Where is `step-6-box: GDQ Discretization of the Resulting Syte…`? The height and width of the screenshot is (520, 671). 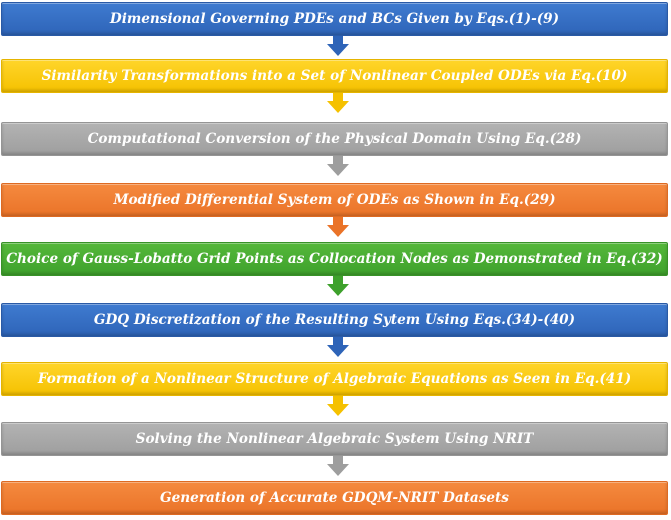 step-6-box: GDQ Discretization of the Resulting Syte… is located at coordinates (334, 320).